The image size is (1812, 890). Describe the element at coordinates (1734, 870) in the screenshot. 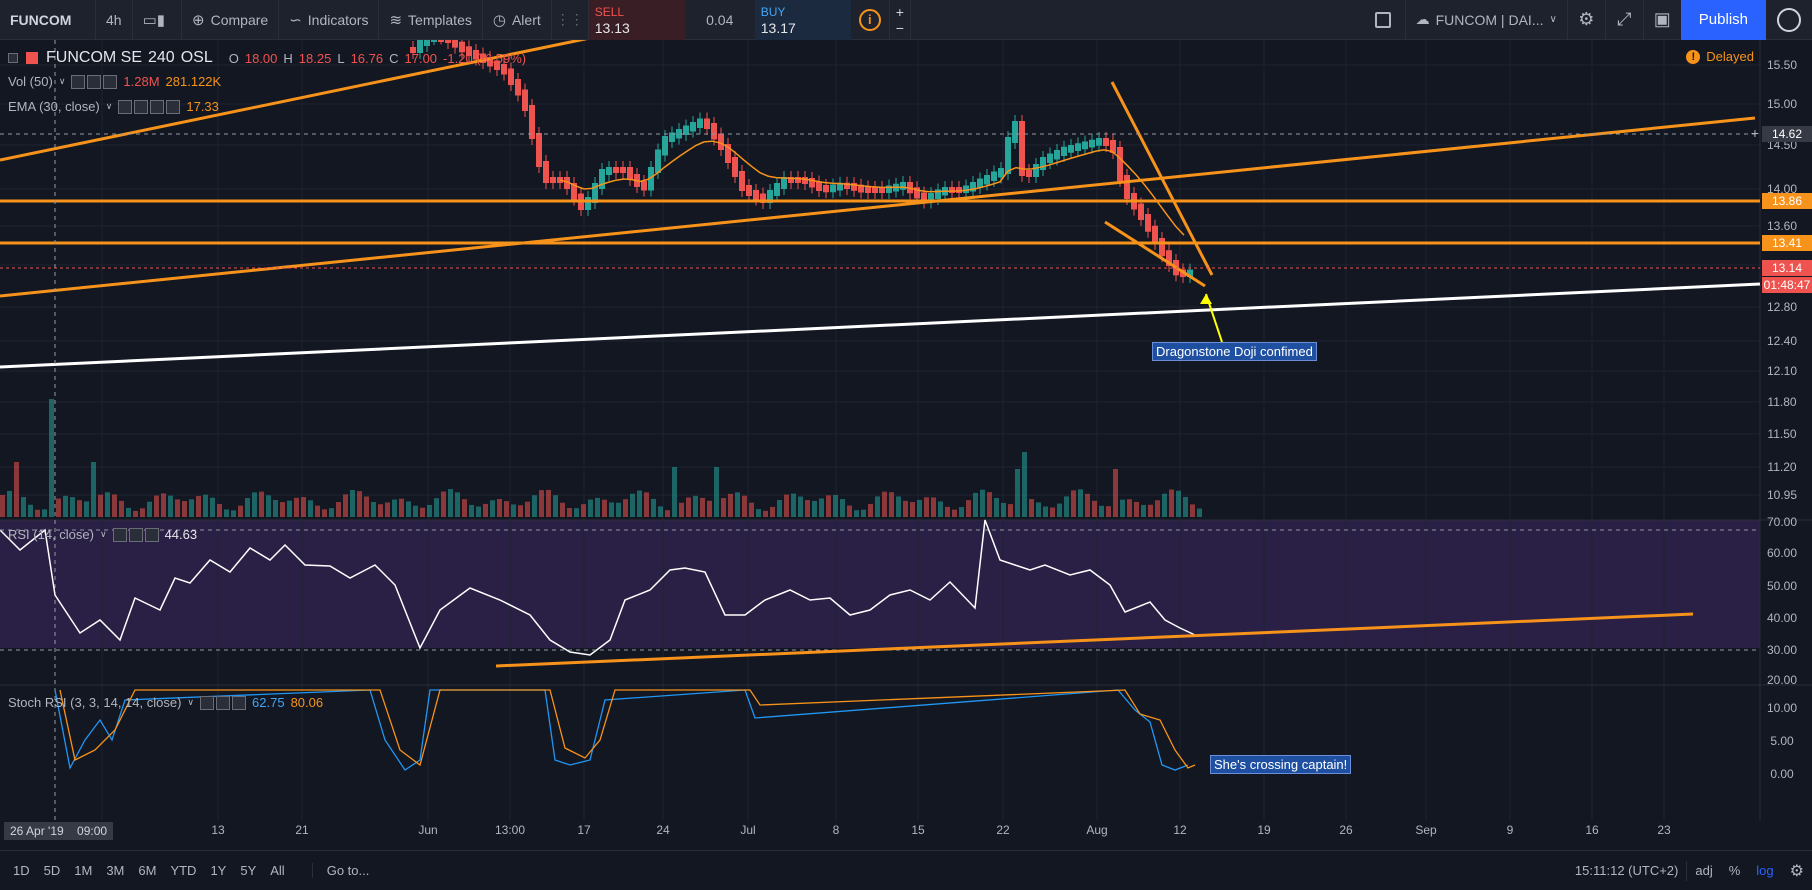

I see `percent-toggle: %` at that location.